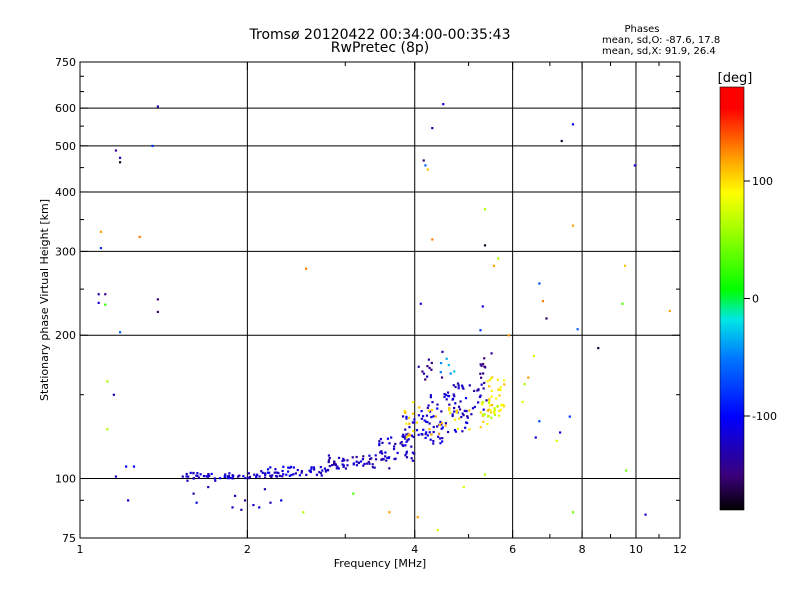  What do you see at coordinates (380, 563) in the screenshot?
I see `x-axis-label: Frequency [MHz]` at bounding box center [380, 563].